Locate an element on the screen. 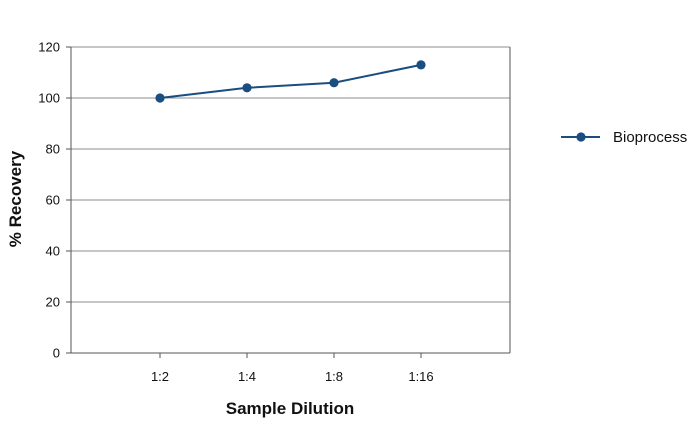 The width and height of the screenshot is (694, 424). y-tick-label-0: 0 is located at coordinates (56, 353).